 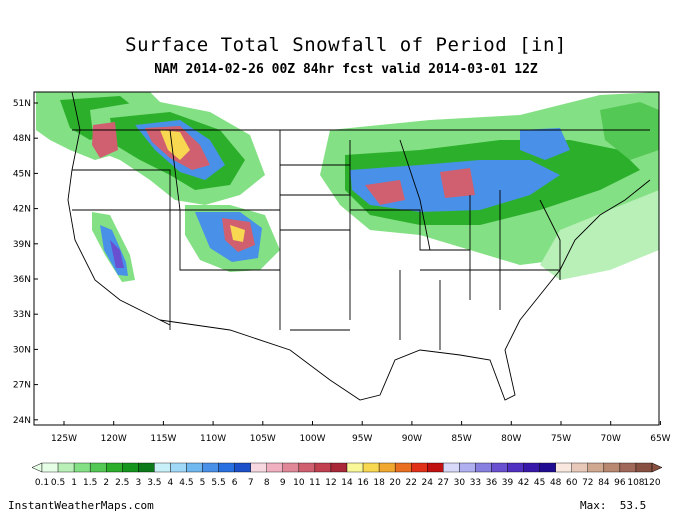 What do you see at coordinates (22, 174) in the screenshot?
I see `lat-label: 45N` at bounding box center [22, 174].